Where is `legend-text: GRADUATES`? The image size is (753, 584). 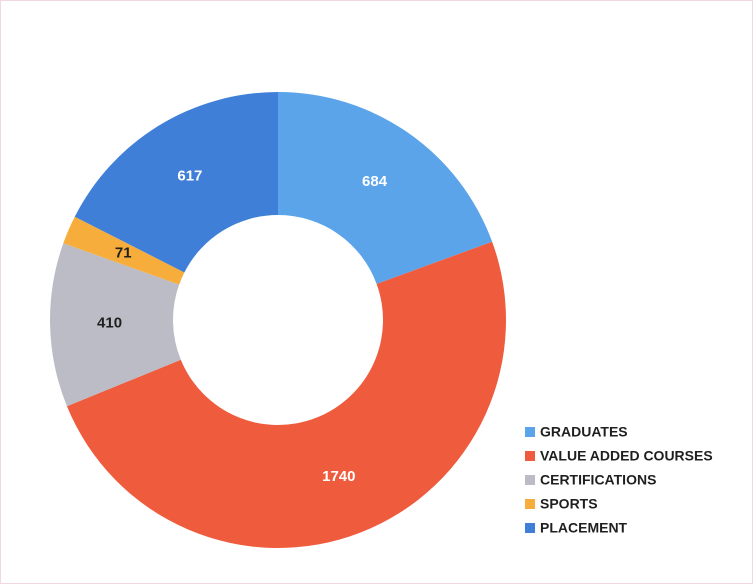
legend-text: GRADUATES is located at coordinates (584, 432).